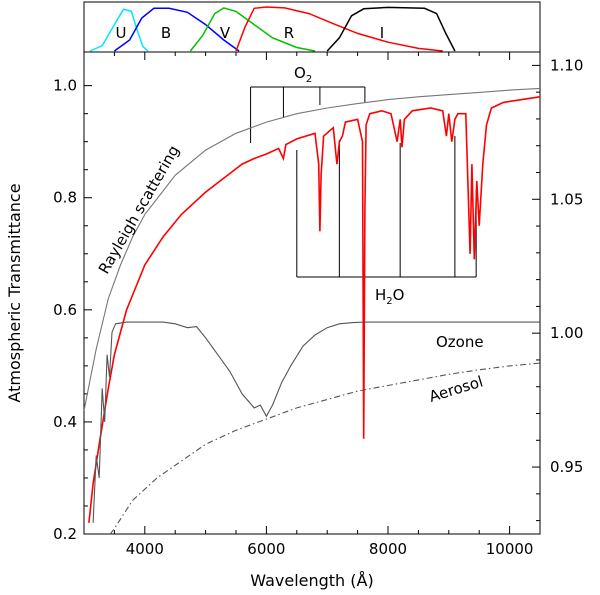  I want to click on filter-label-u: U, so click(121, 33).